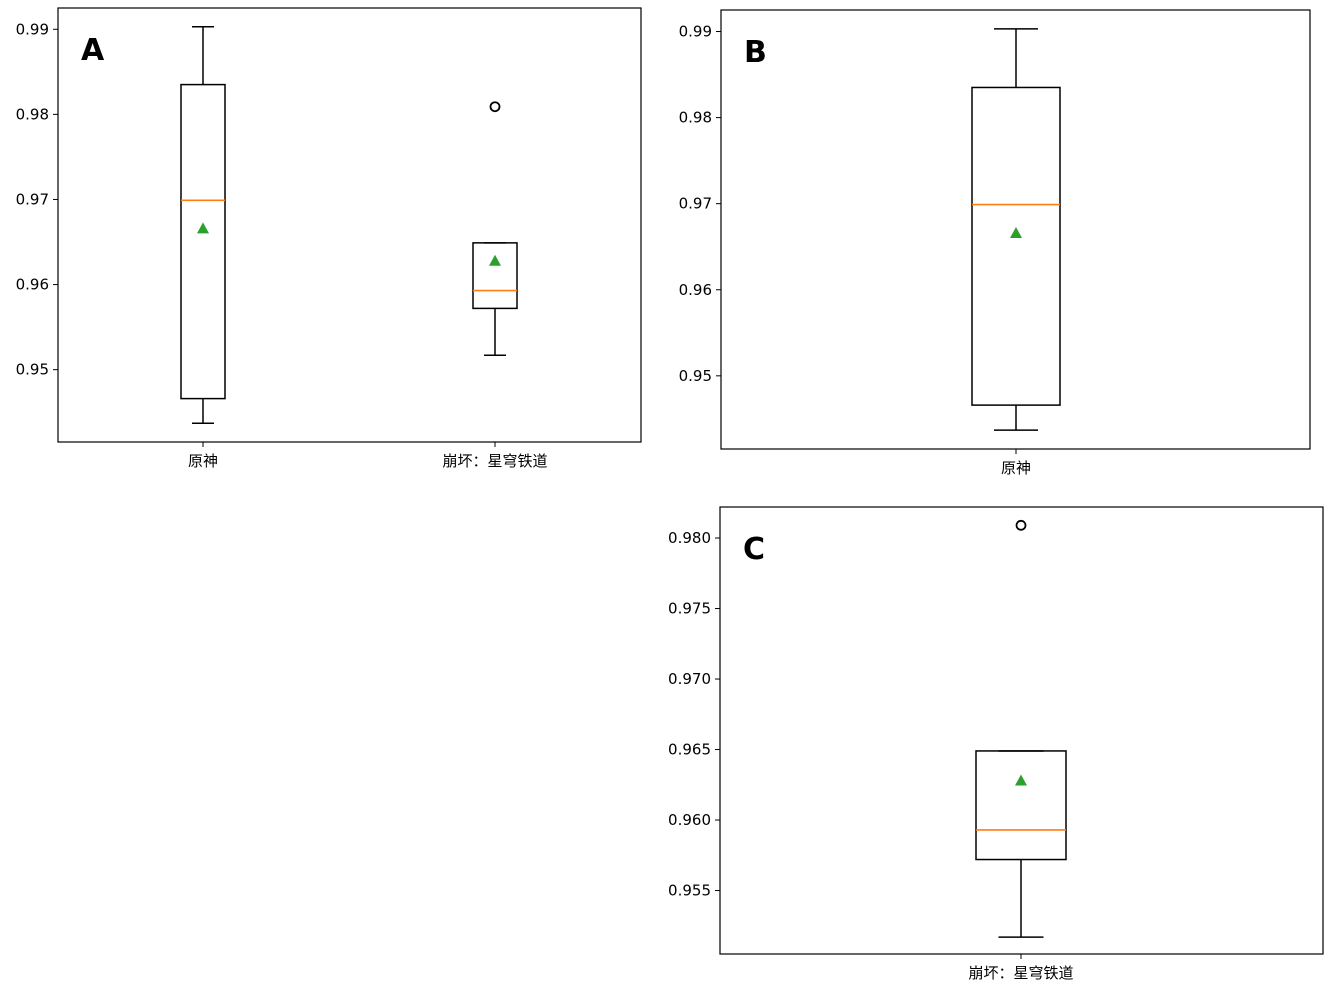  I want to click on y-tick-label: 0.965, so click(689, 750).